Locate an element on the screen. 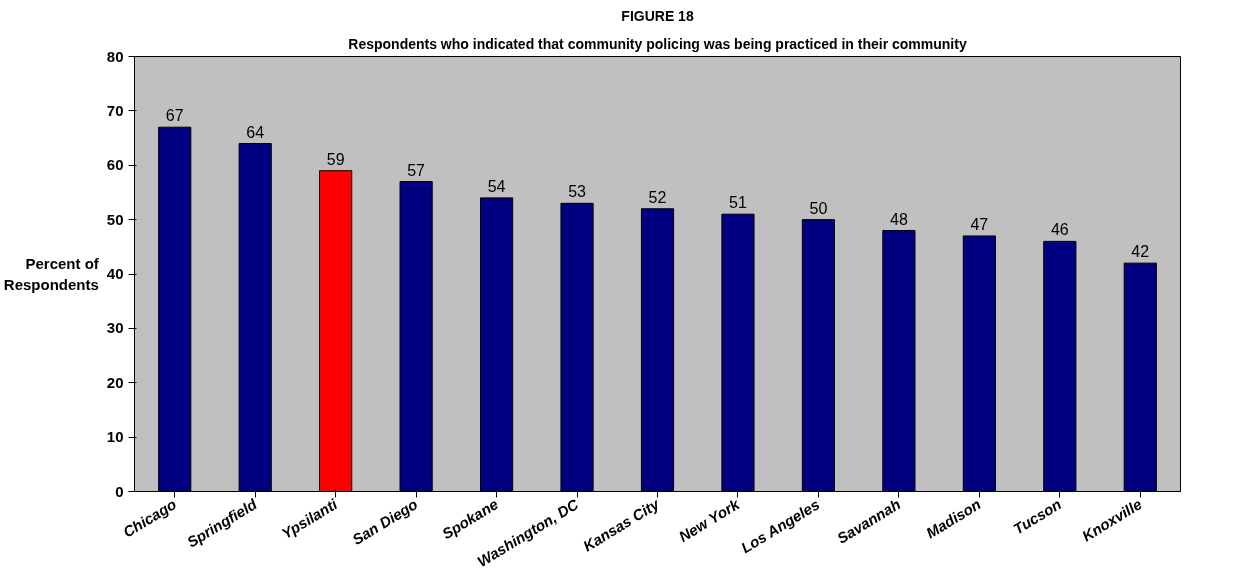 The width and height of the screenshot is (1238, 587). data-label: 59 is located at coordinates (335, 159).